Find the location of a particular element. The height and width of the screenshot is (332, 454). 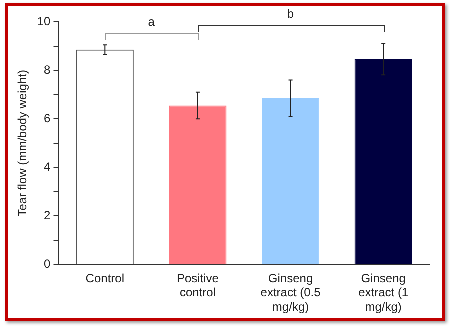

y-tick-label: 10 is located at coordinates (44, 21).